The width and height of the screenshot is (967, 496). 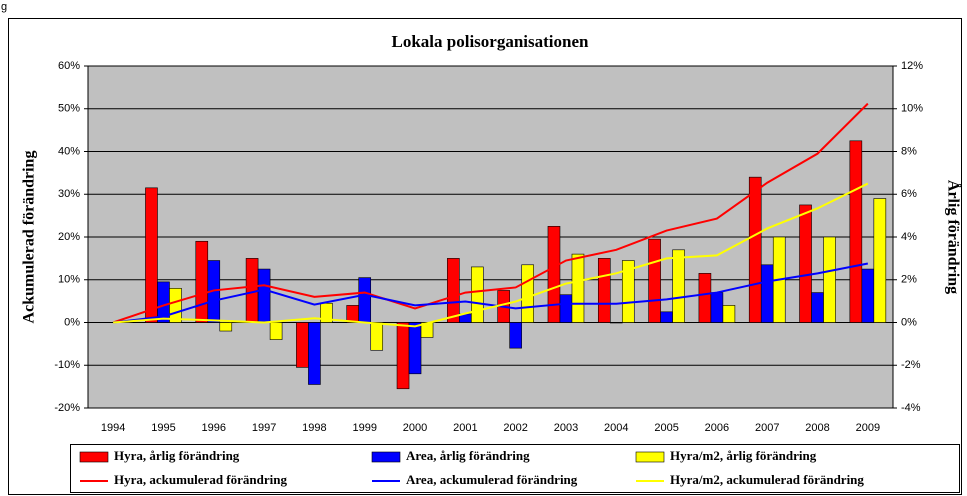 What do you see at coordinates (364, 428) in the screenshot?
I see `x-tick-label: 1999` at bounding box center [364, 428].